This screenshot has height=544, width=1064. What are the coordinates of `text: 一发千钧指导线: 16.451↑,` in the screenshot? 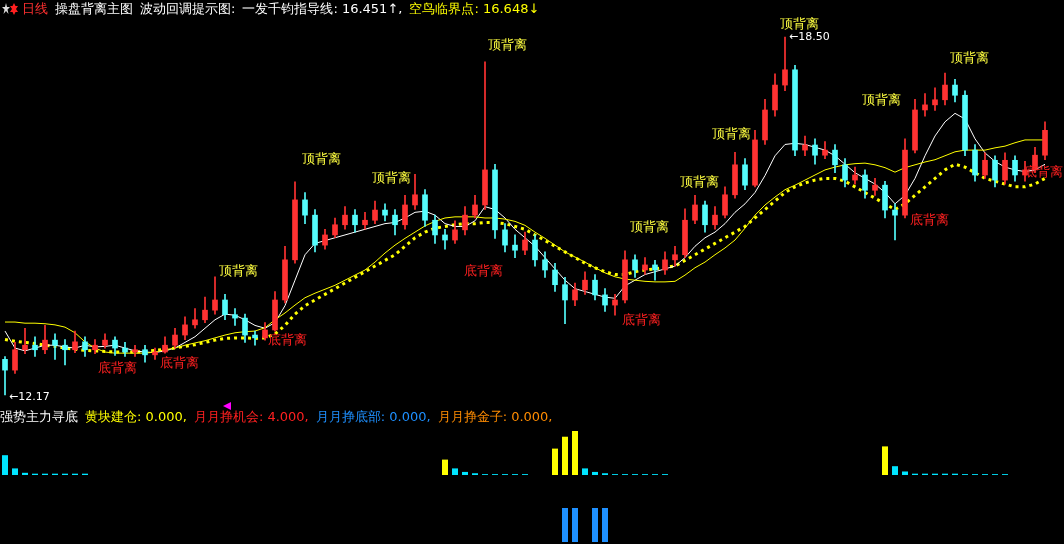 It's located at (322, 8).